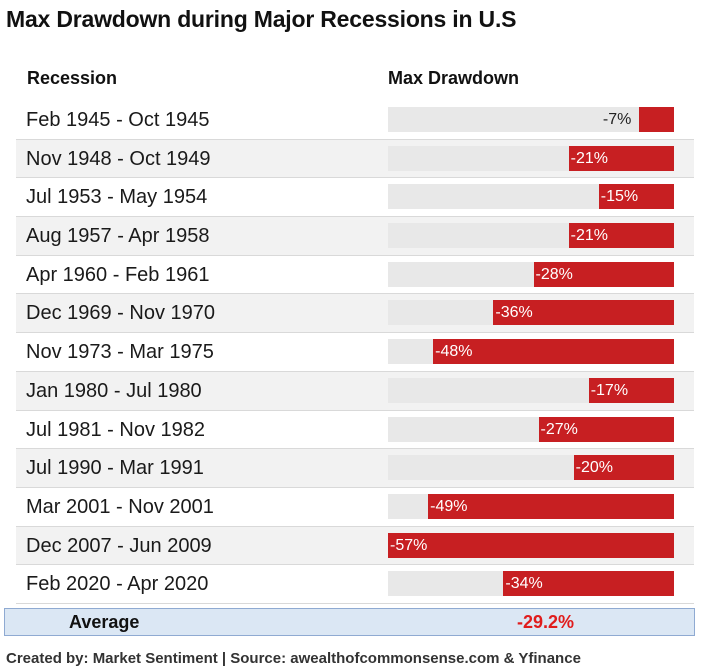  What do you see at coordinates (120, 506) in the screenshot?
I see `recession-period-label: Mar 2001 - Nov 2001` at bounding box center [120, 506].